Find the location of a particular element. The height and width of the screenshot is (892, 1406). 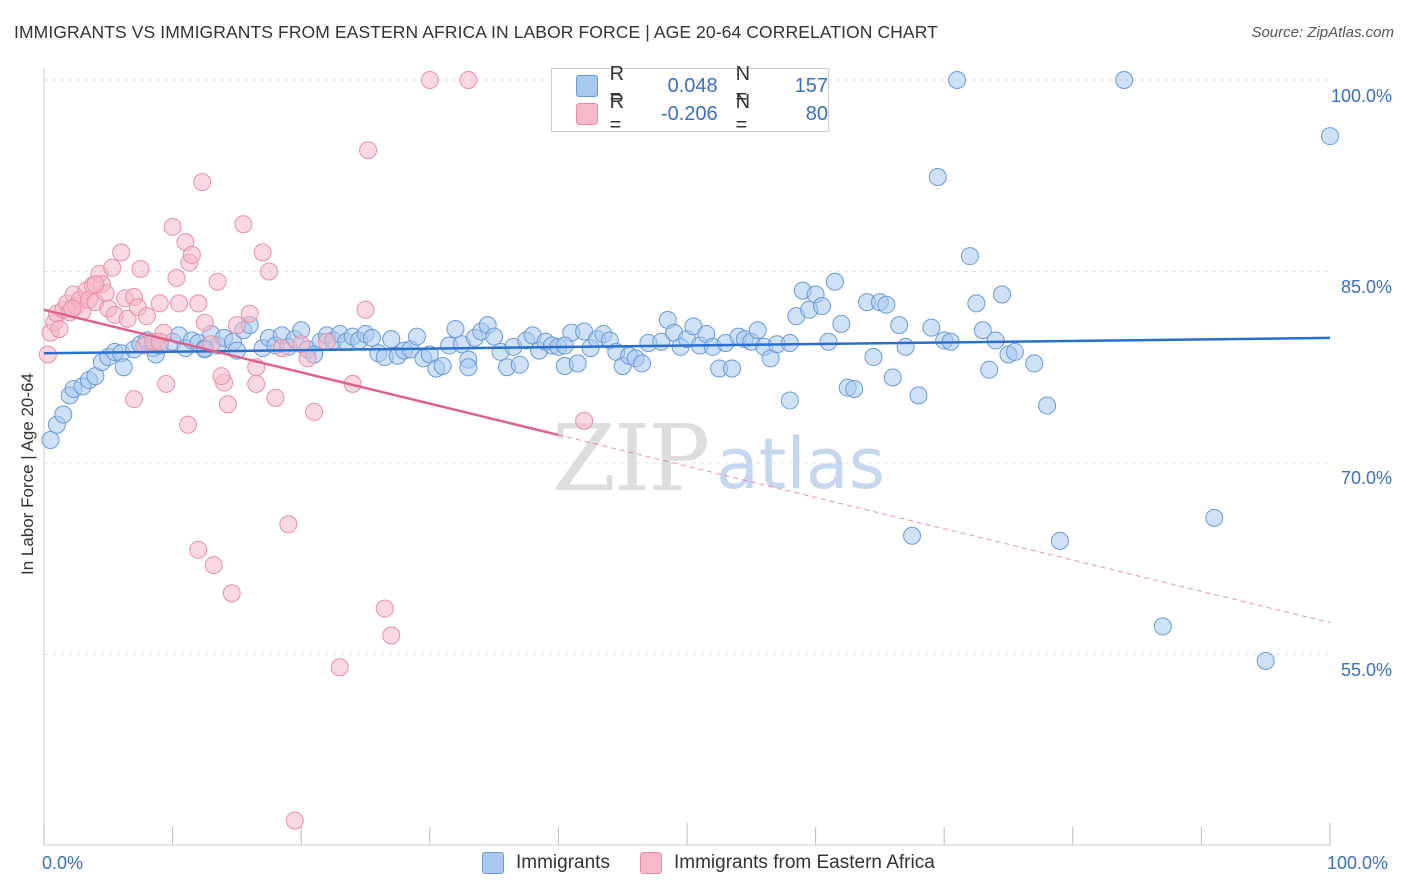

legend-r-value: -0.206 is located at coordinates (689, 113).